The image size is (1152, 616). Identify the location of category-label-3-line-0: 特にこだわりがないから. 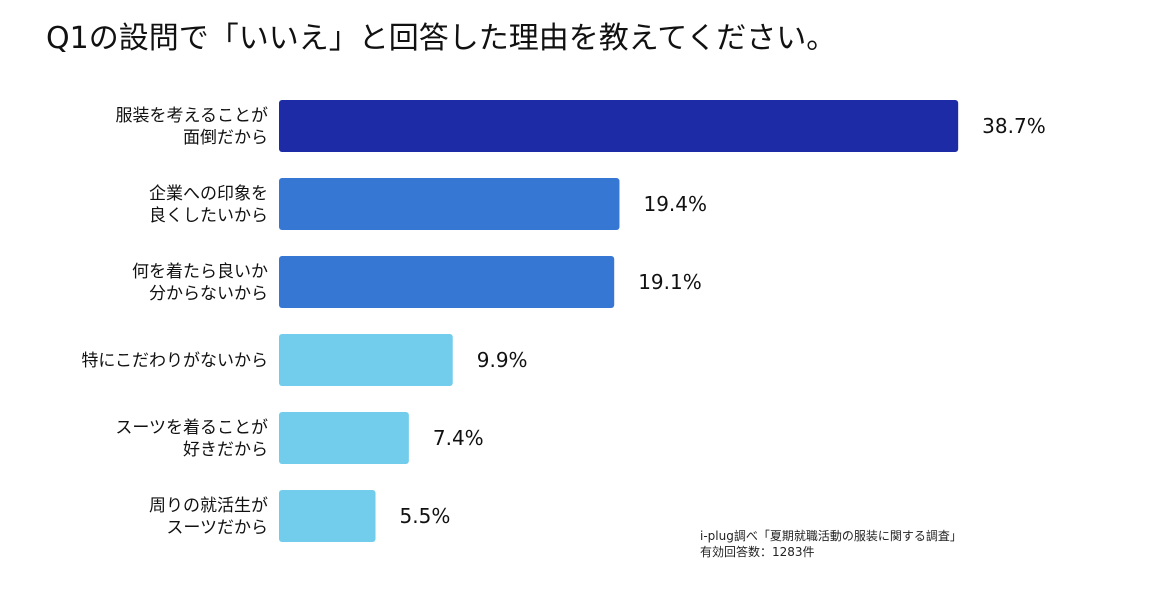
(174, 361).